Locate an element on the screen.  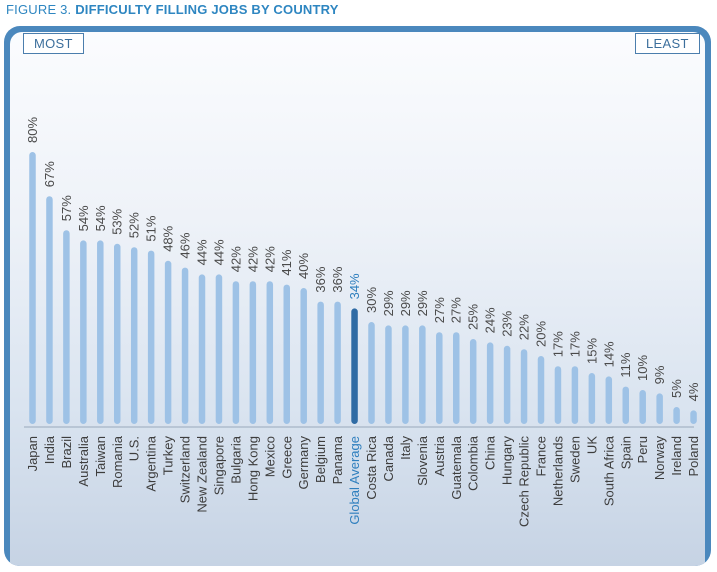
value-label-greece: 41% is located at coordinates (286, 262).